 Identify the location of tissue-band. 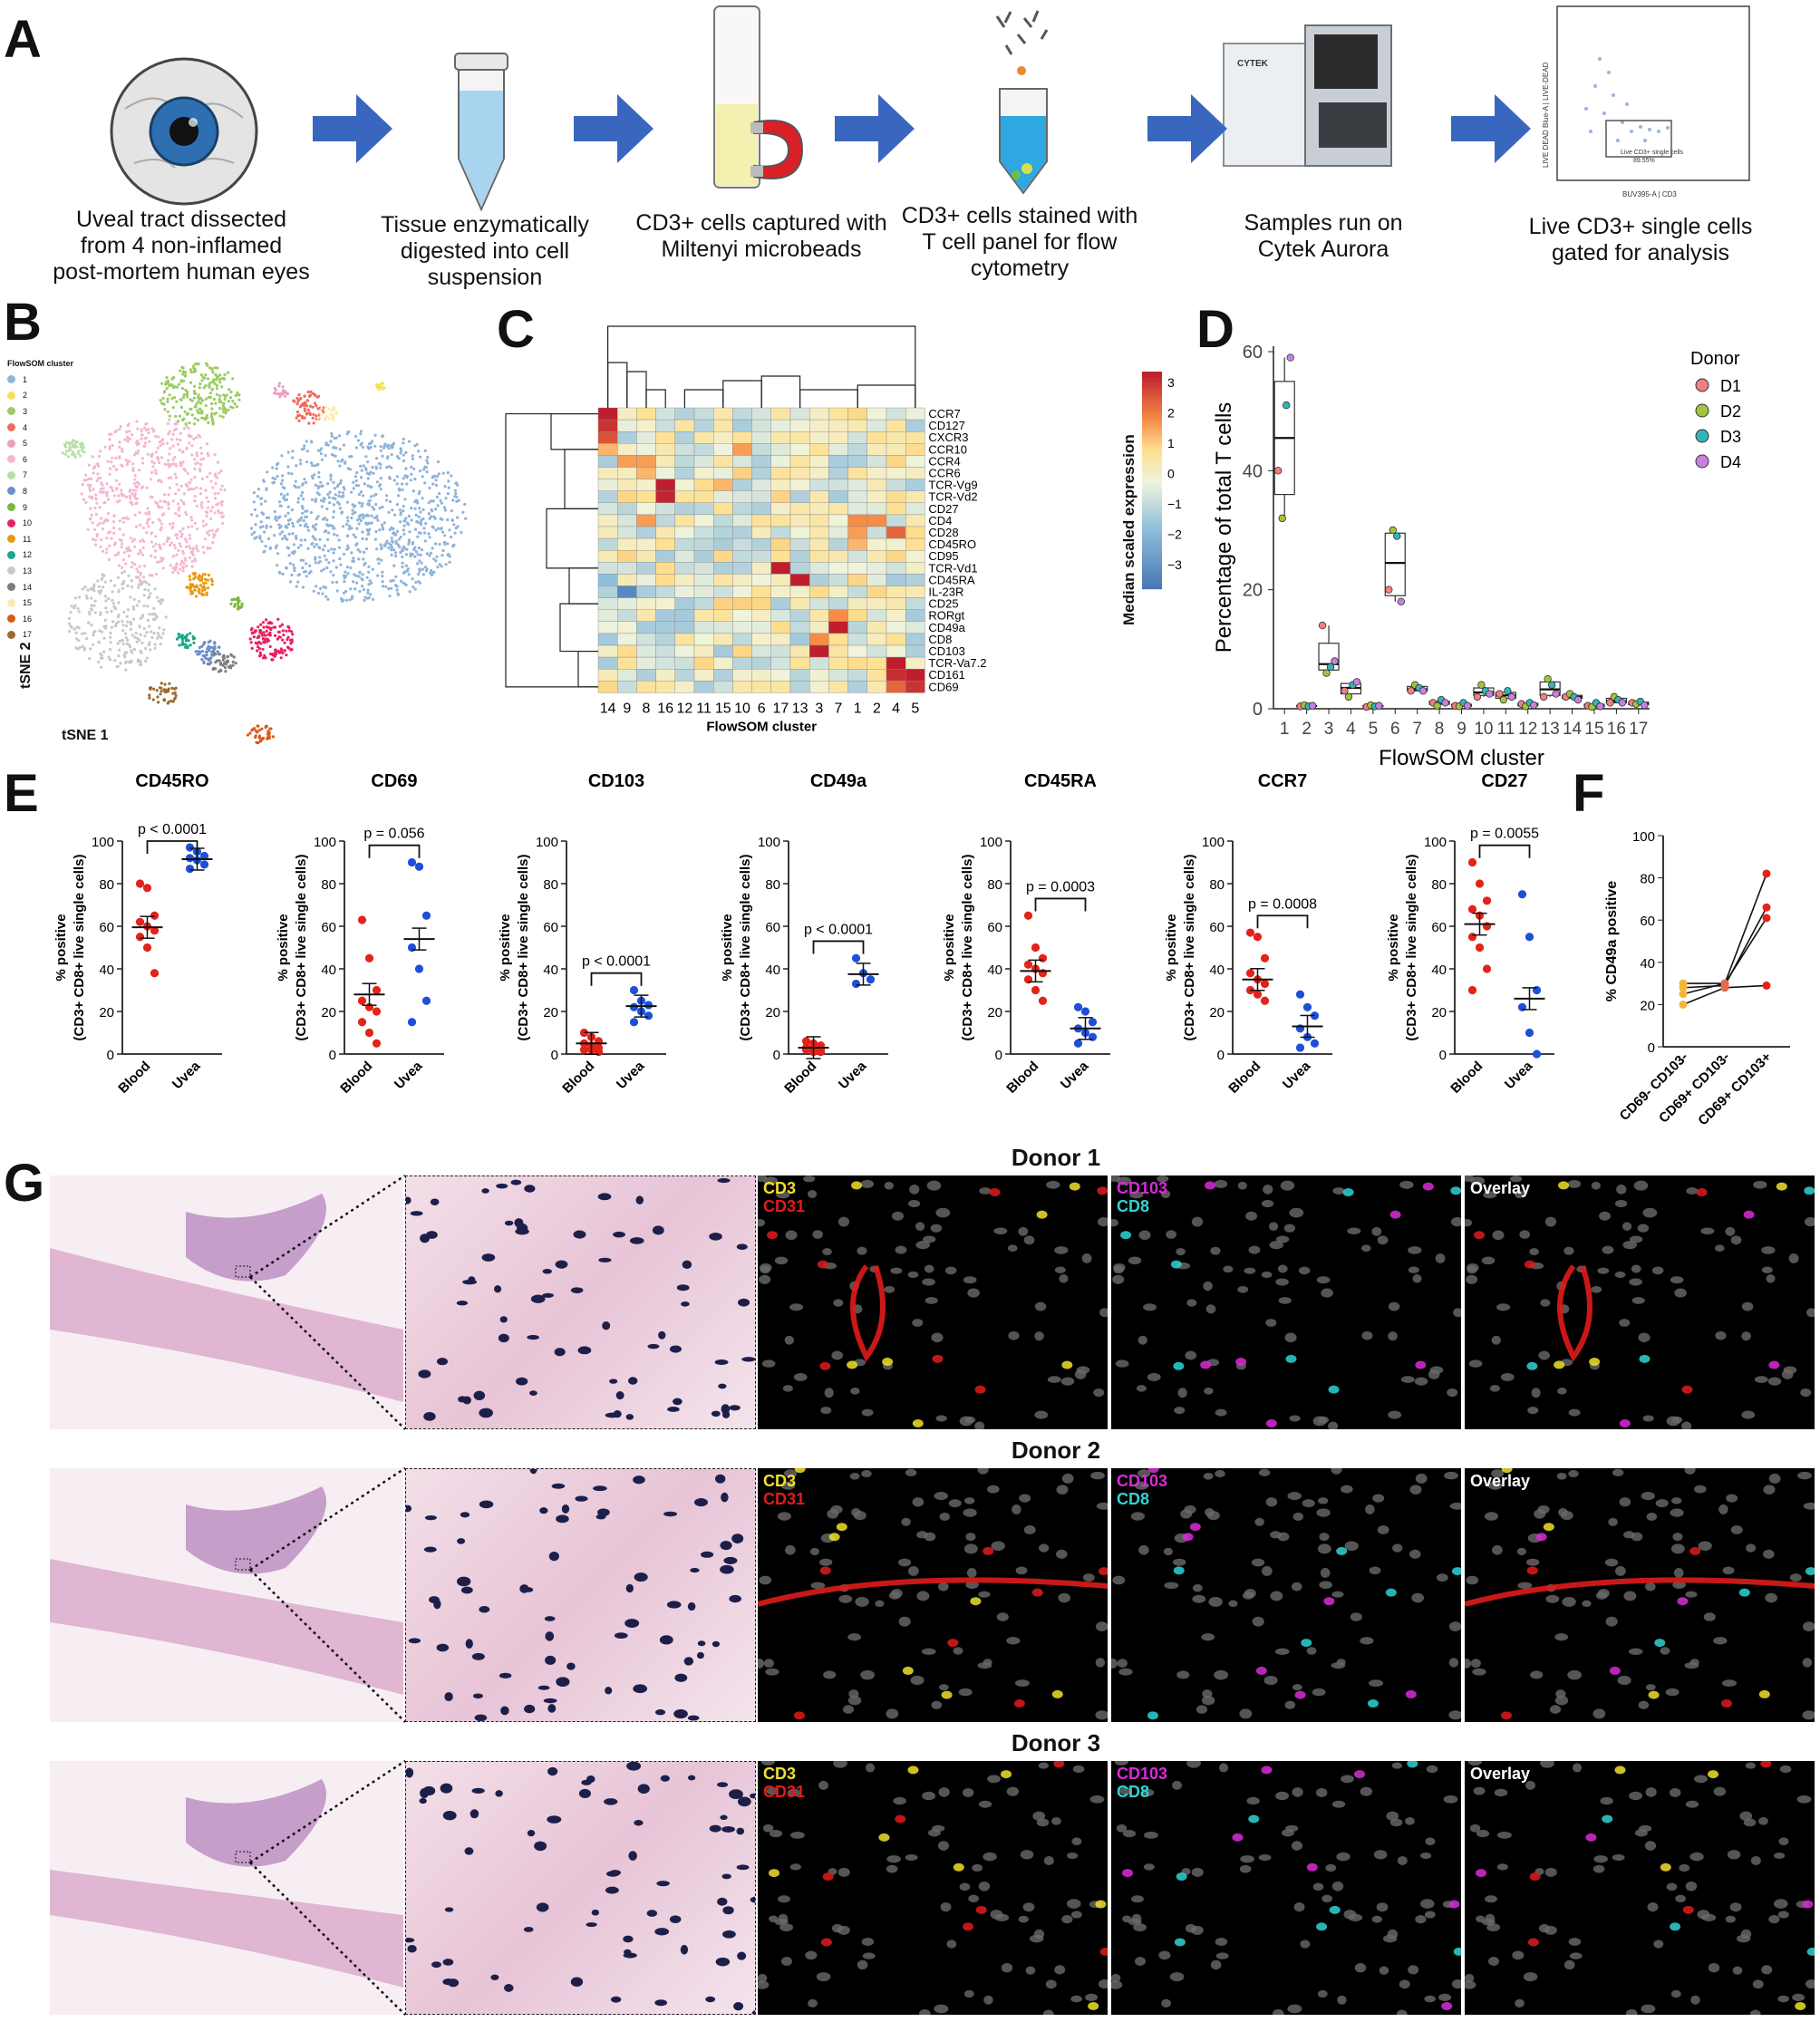
(256, 1823).